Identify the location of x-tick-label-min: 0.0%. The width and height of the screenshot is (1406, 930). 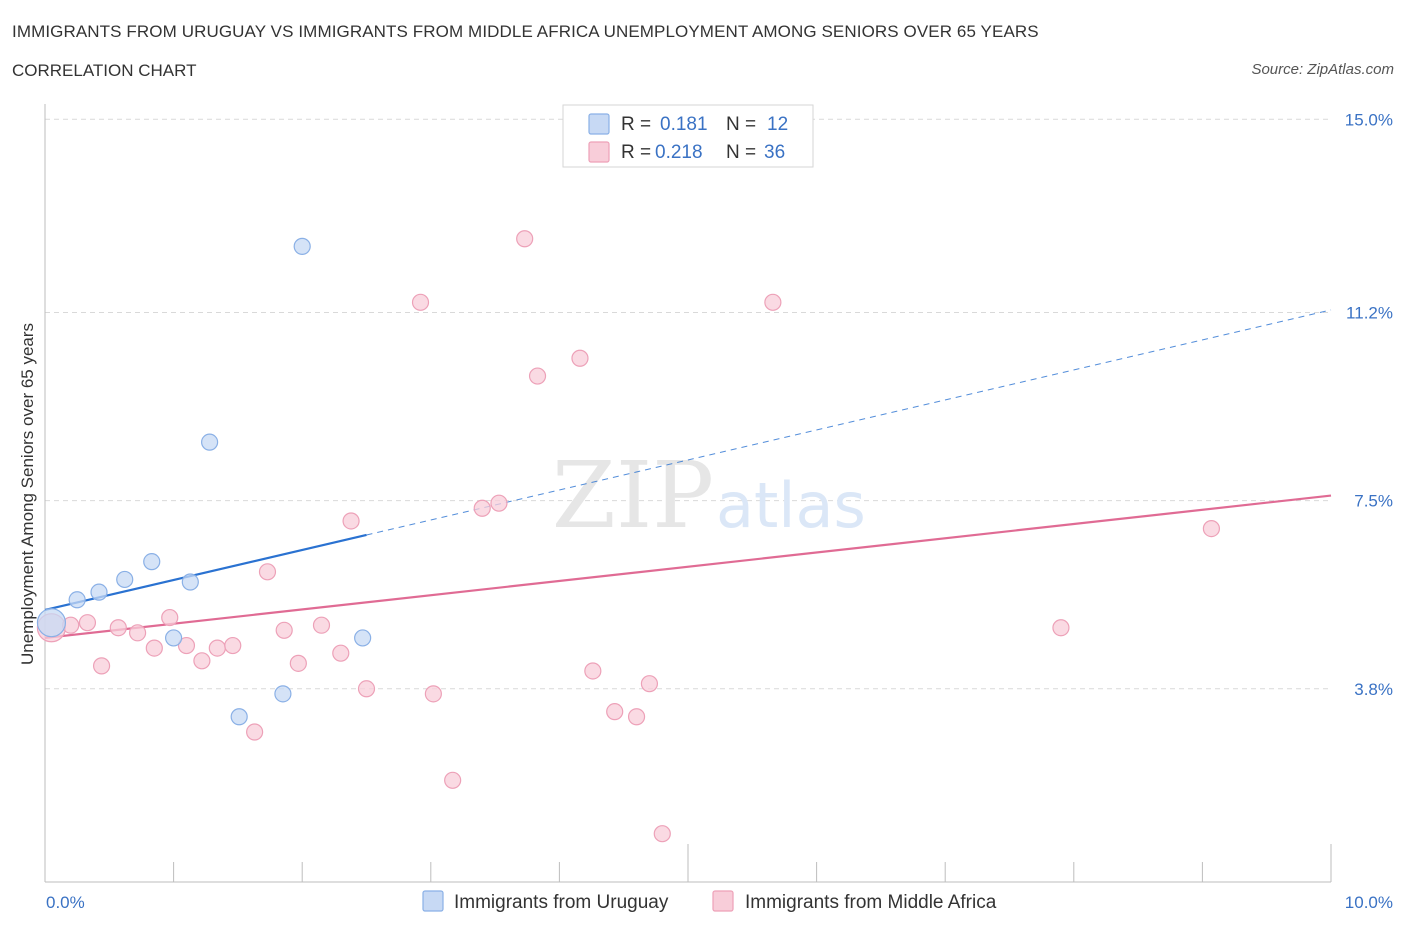
(65, 902).